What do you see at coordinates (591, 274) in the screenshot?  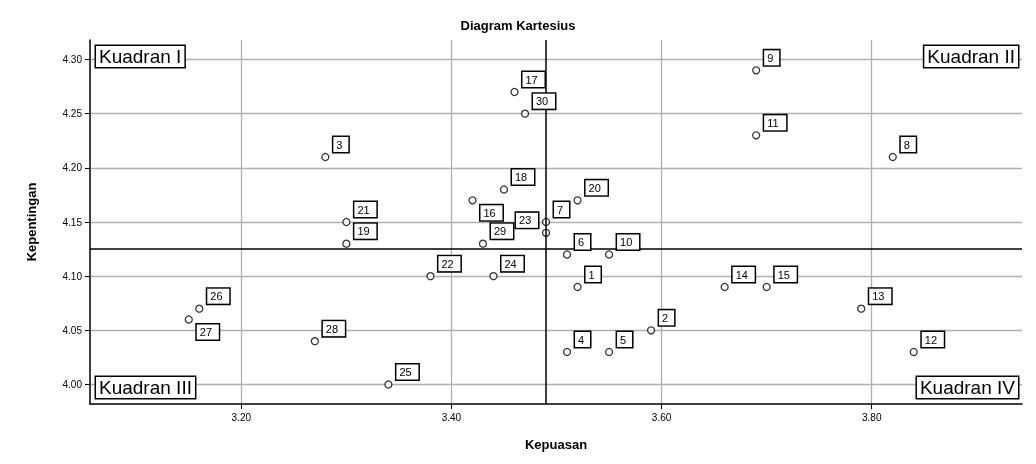 I see `annotation: 1` at bounding box center [591, 274].